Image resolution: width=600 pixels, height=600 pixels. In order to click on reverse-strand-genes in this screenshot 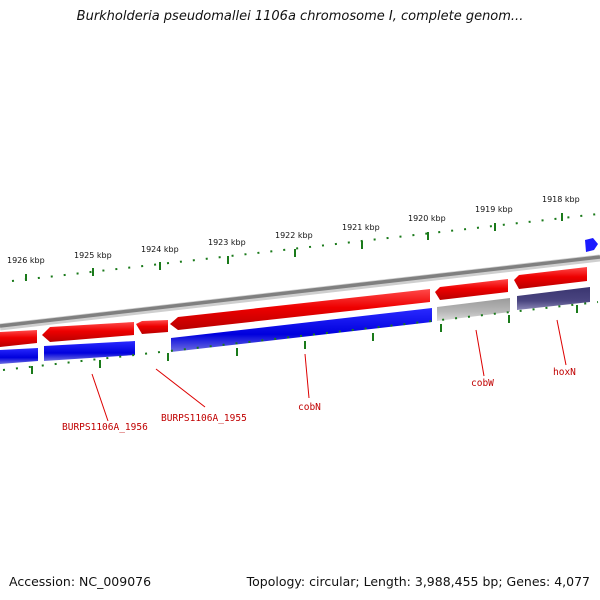, I will do `click(295, 325)`.